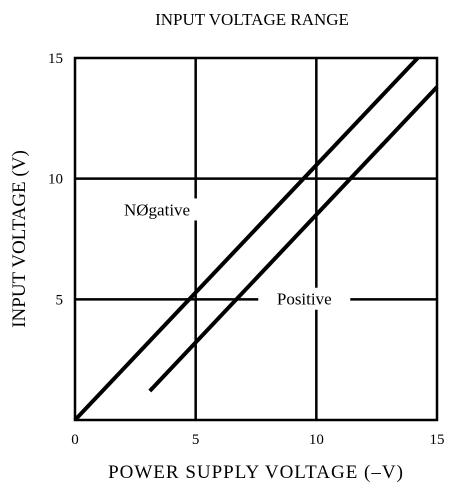 This screenshot has width=449, height=495. I want to click on series-label-positive: Positive, so click(304, 299).